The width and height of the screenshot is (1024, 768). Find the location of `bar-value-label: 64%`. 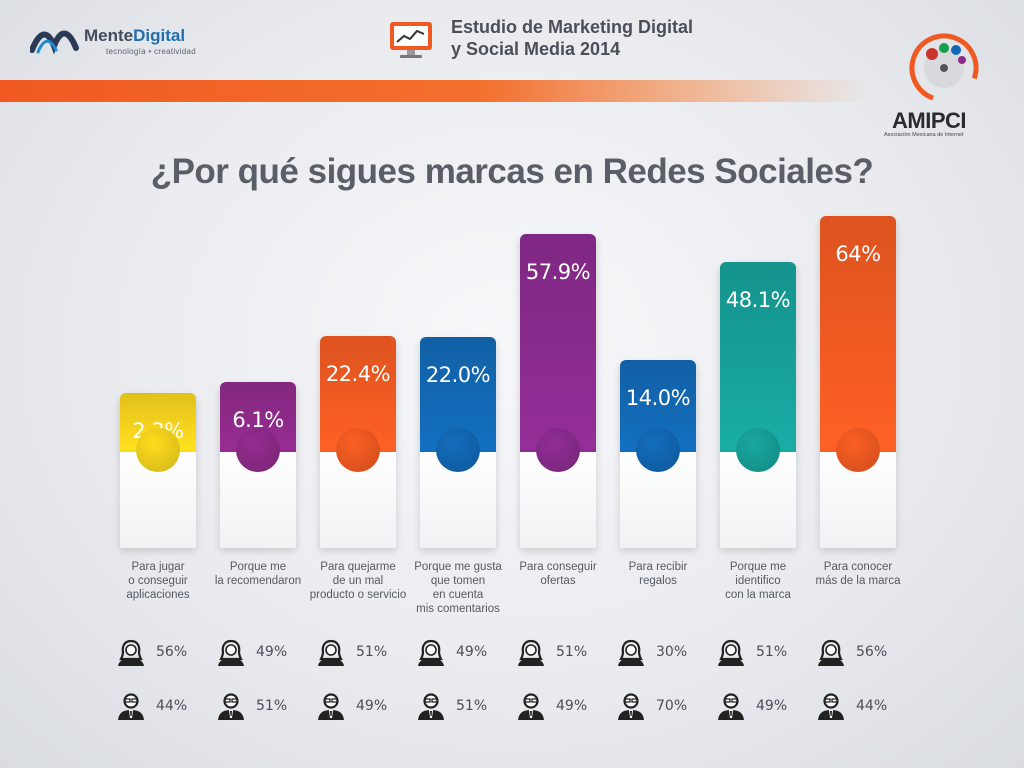

bar-value-label: 64% is located at coordinates (858, 254).